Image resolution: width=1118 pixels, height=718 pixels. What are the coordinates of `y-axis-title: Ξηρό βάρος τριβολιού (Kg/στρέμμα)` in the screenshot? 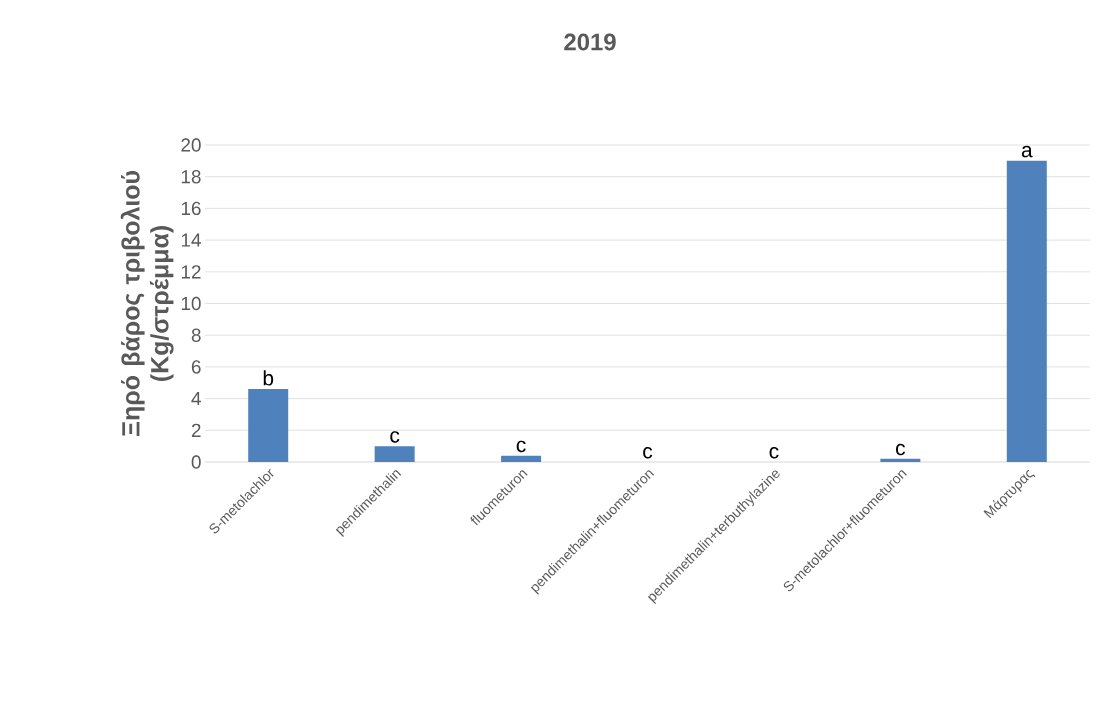 It's located at (147, 303).